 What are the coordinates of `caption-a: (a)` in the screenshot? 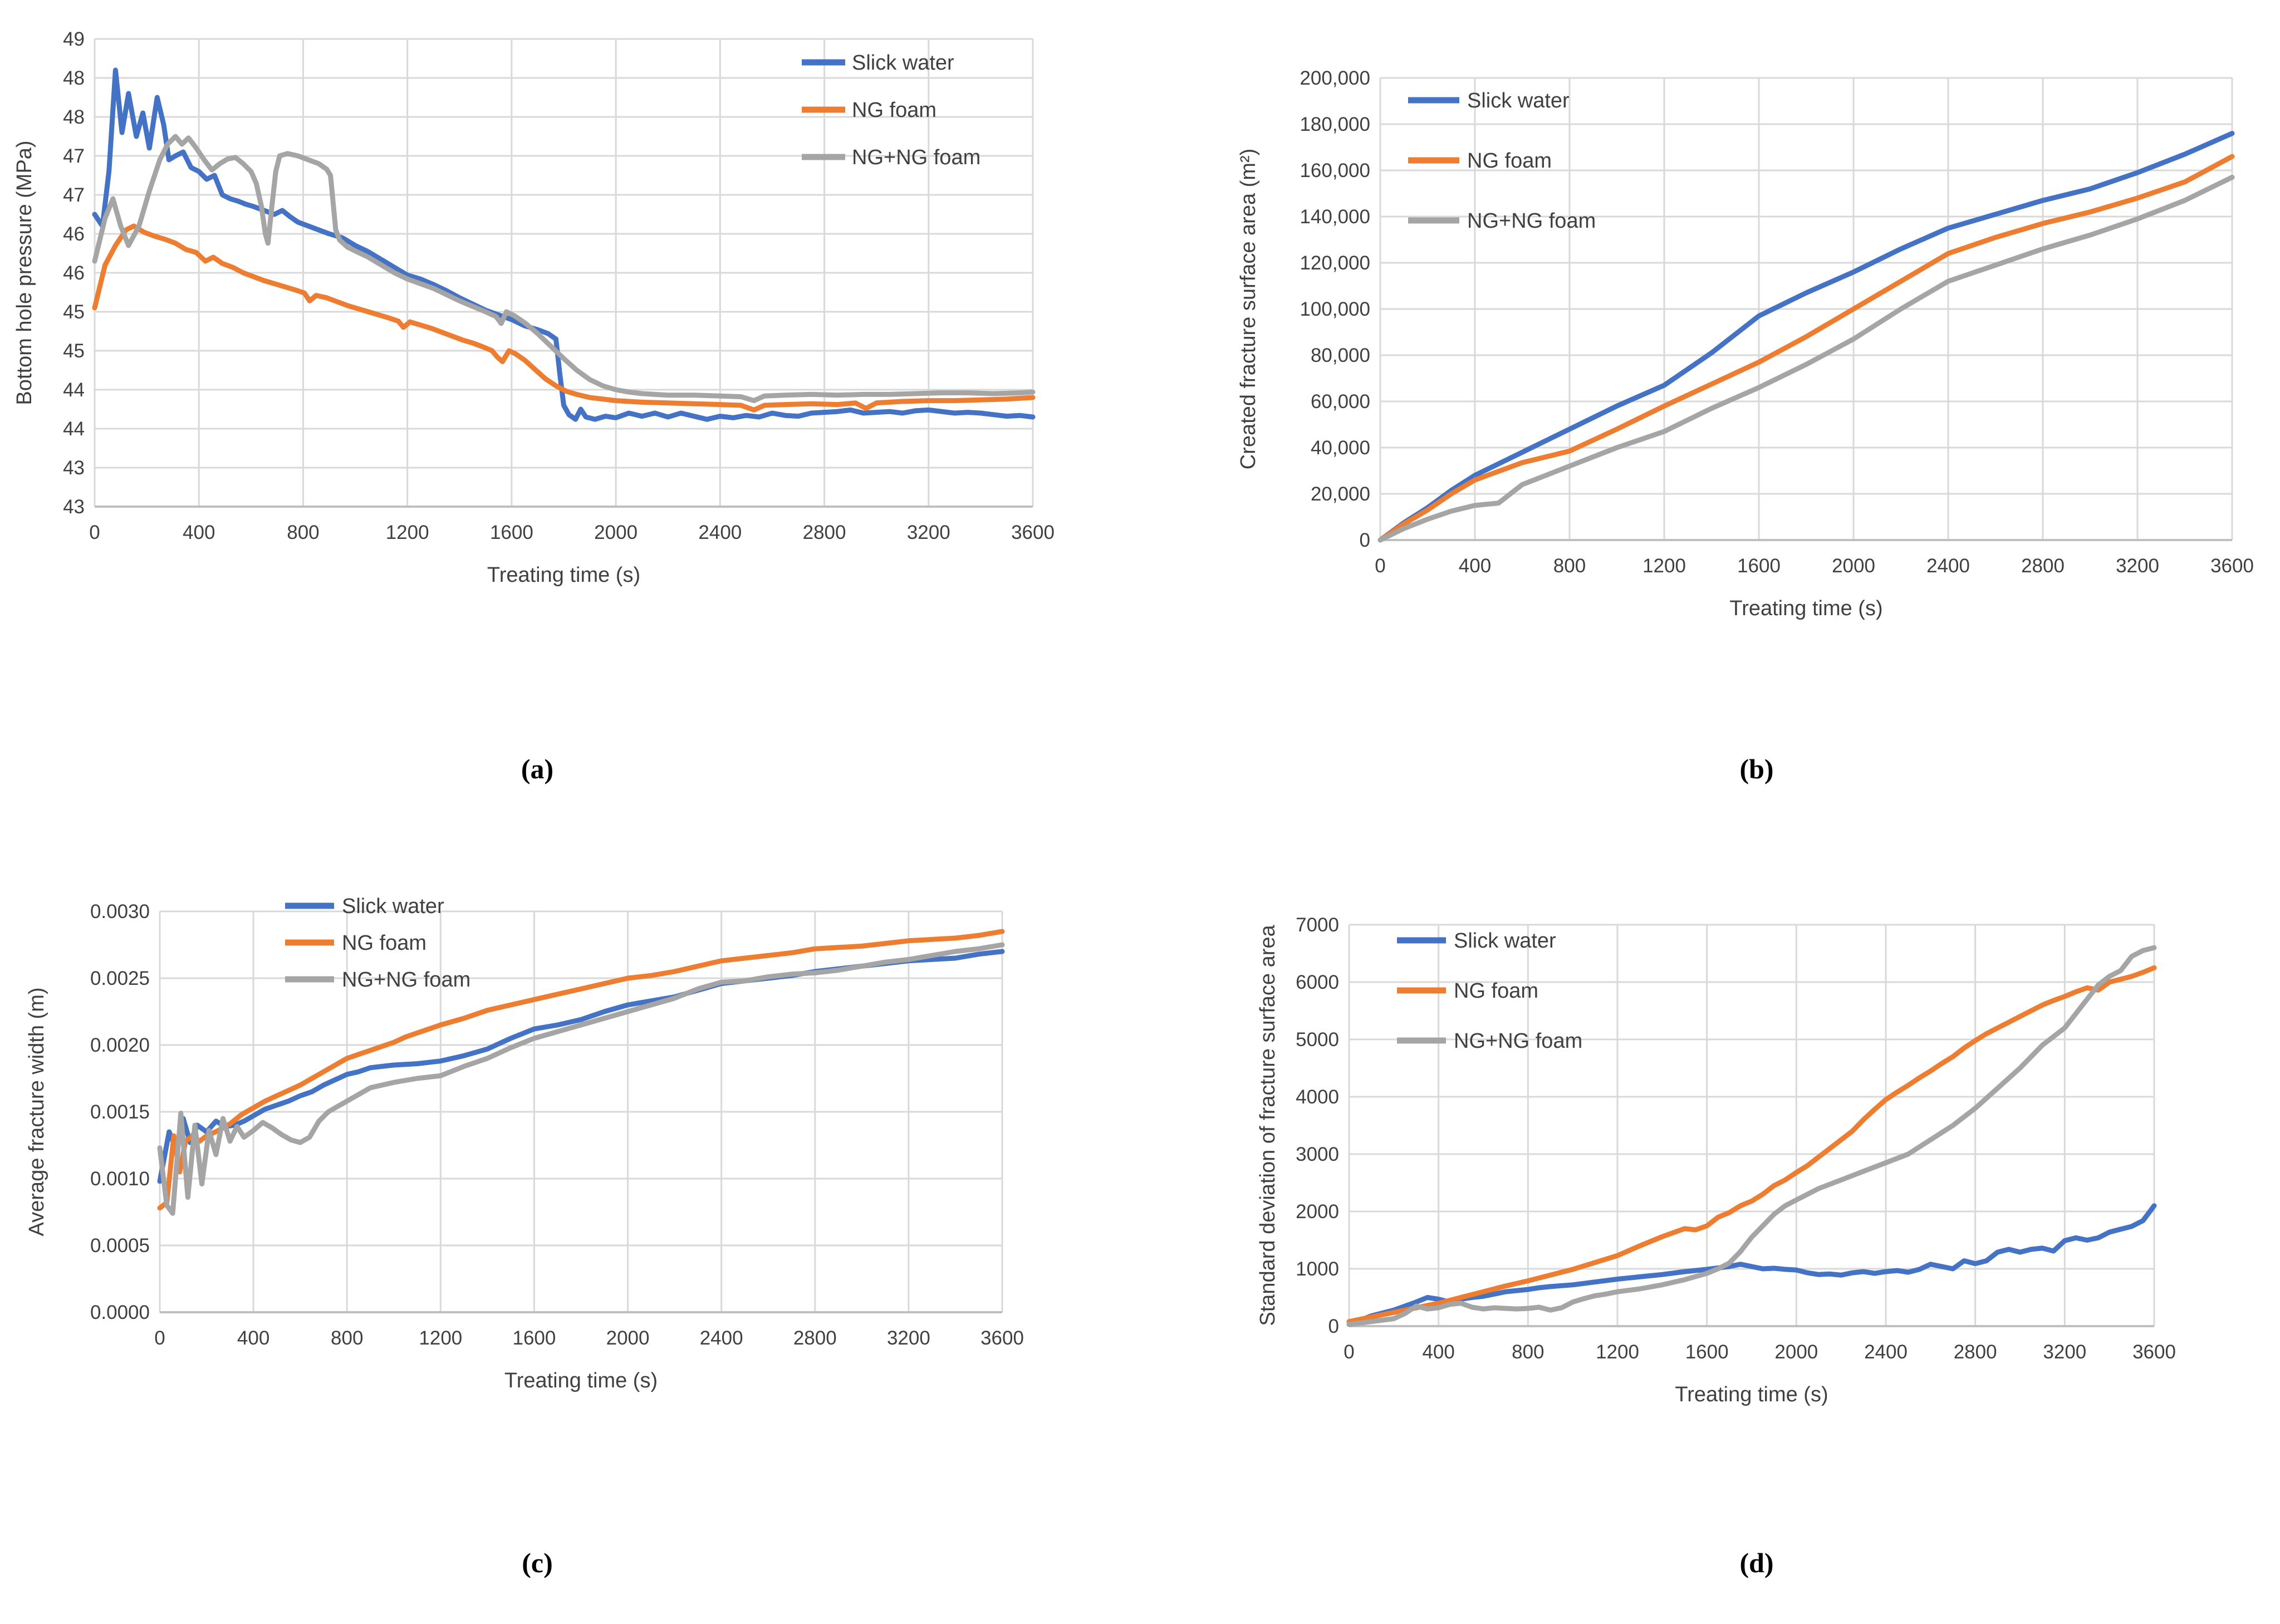 It's located at (537, 769).